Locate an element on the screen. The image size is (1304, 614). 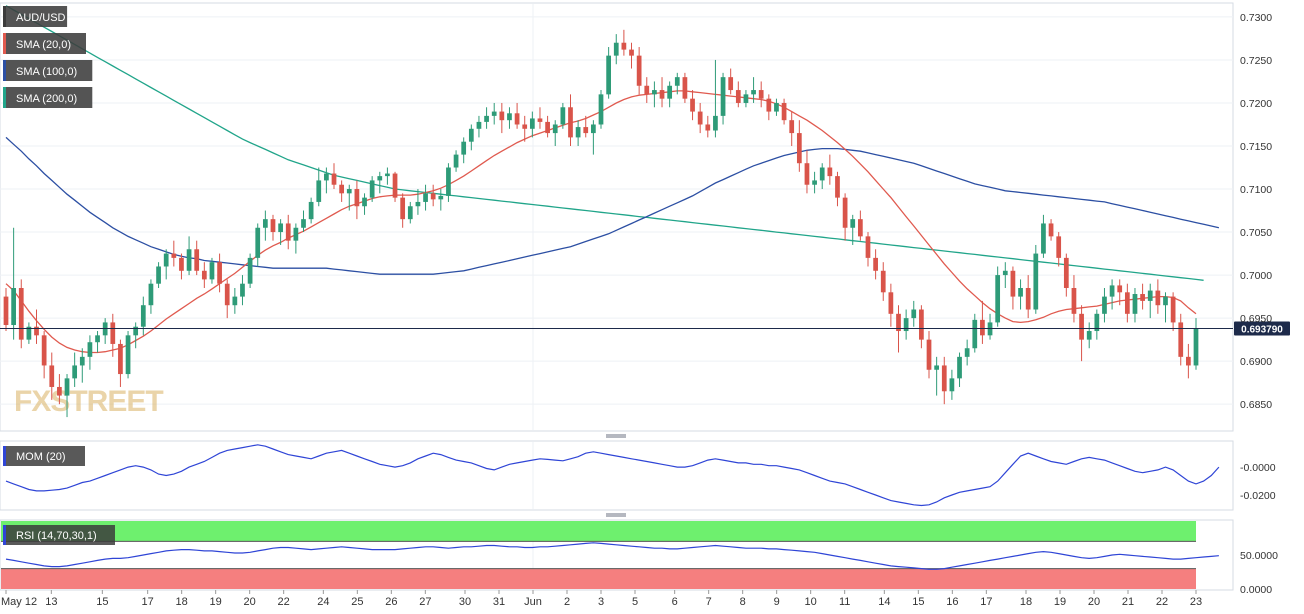
time-tick-label: 24 is located at coordinates (323, 602).